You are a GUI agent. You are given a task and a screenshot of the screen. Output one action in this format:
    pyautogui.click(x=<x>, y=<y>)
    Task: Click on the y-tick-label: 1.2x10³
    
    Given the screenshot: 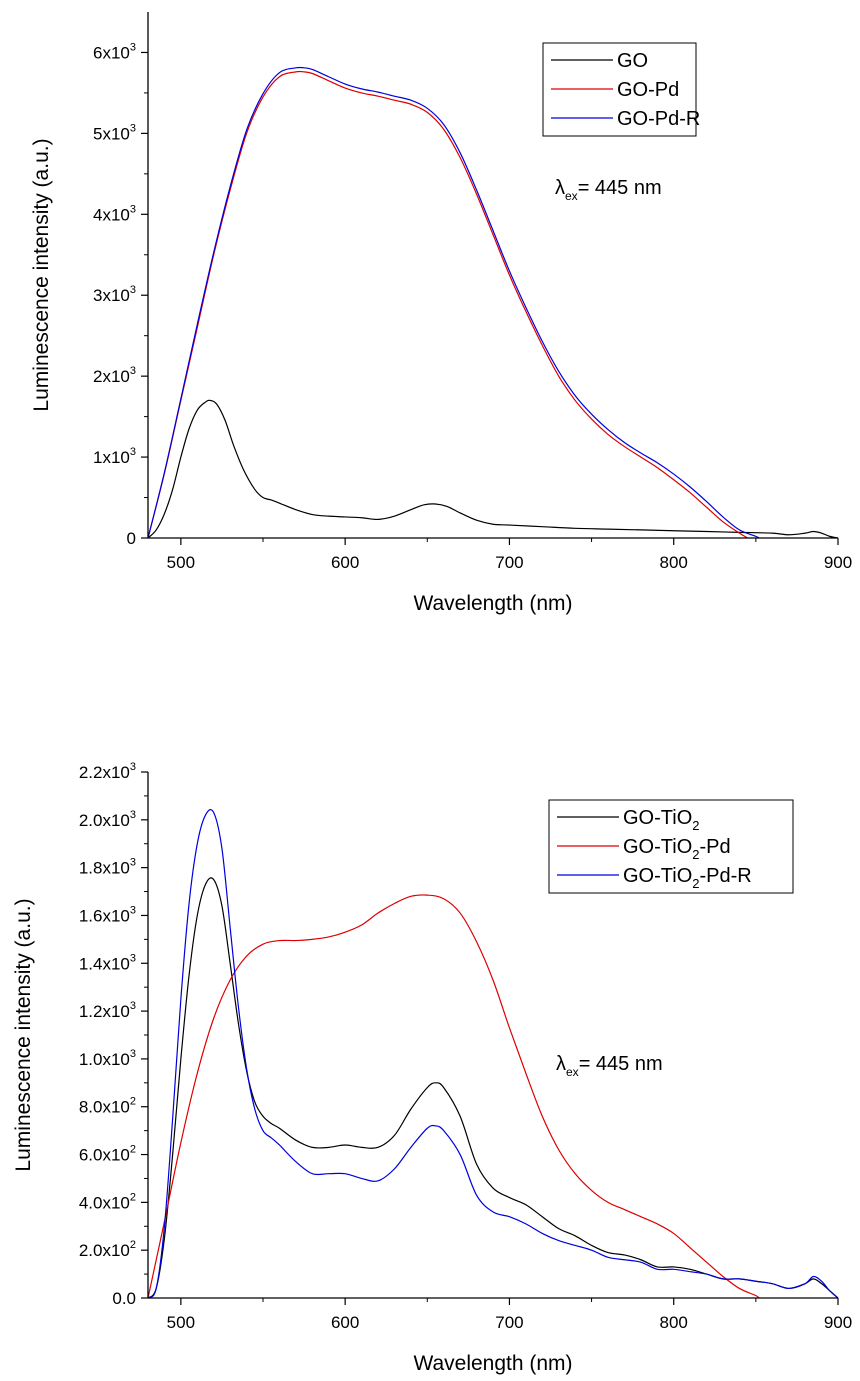 What is the action you would take?
    pyautogui.click(x=107, y=1010)
    